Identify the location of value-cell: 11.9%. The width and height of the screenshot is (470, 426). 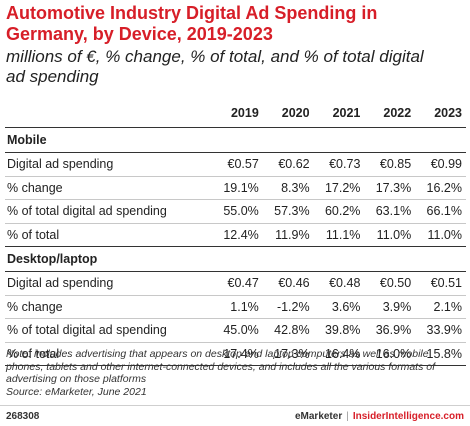
(288, 235).